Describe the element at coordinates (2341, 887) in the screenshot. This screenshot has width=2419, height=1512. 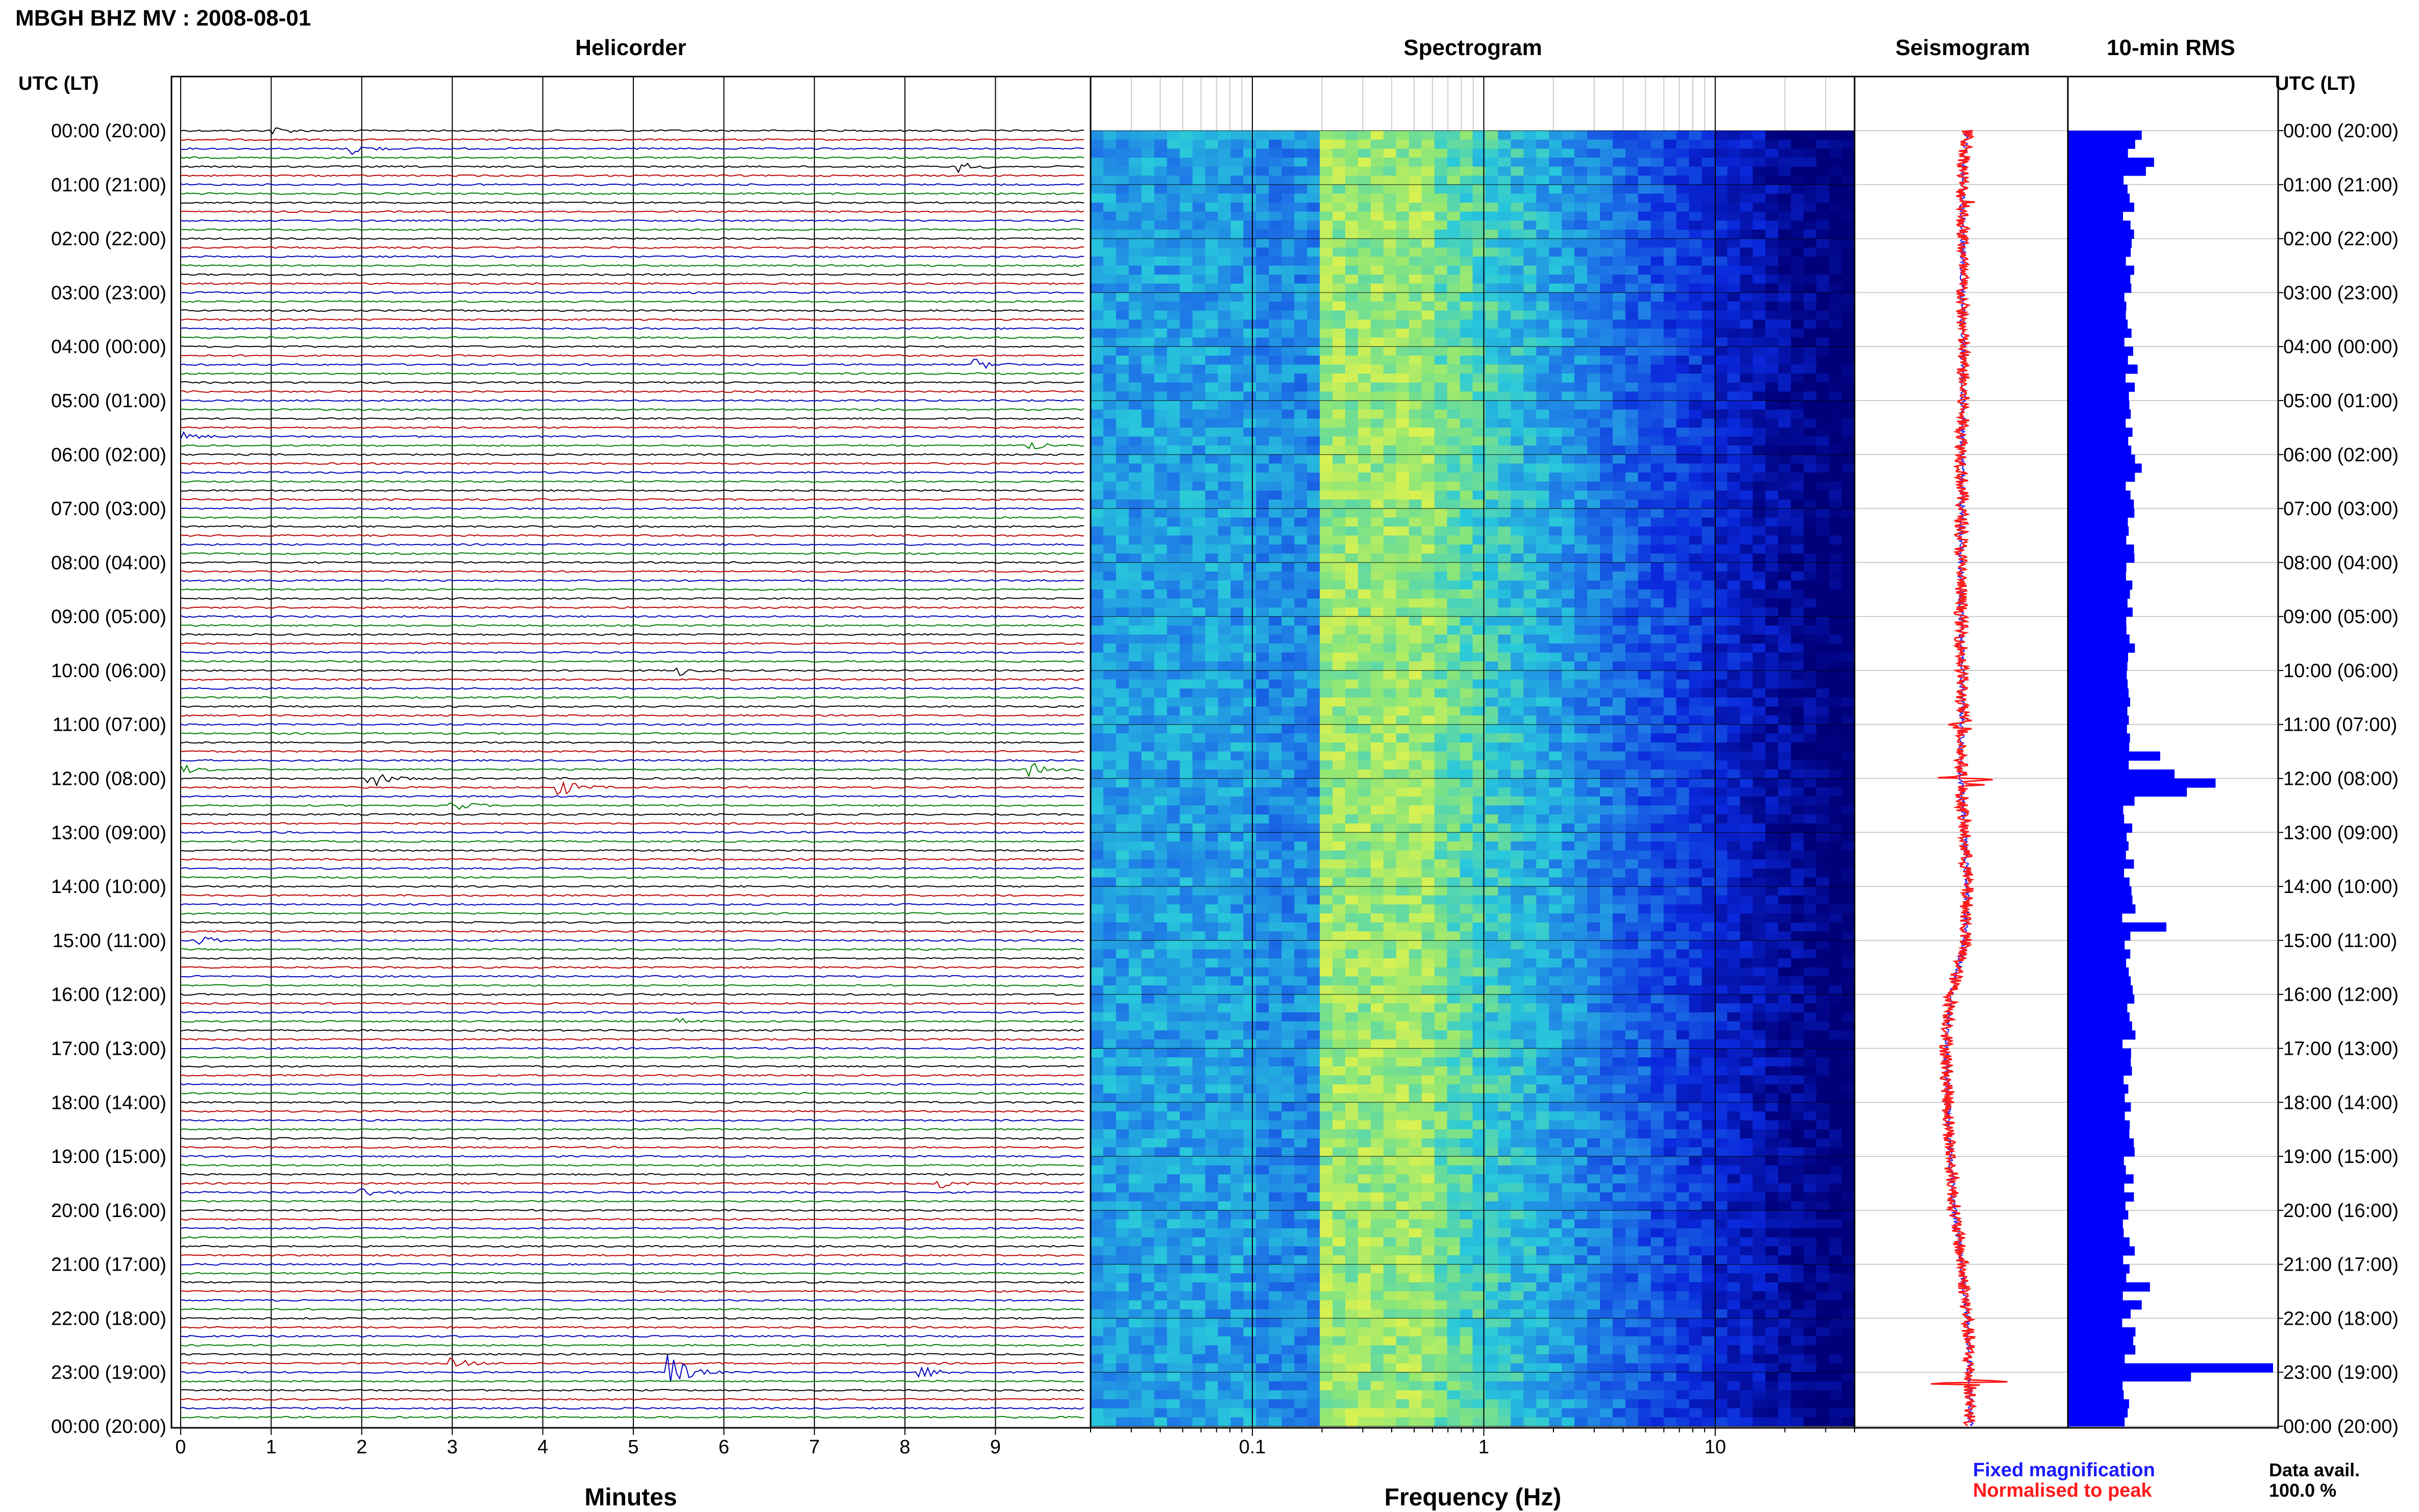
I see `time-label-right: 14:00 (10:00)` at that location.